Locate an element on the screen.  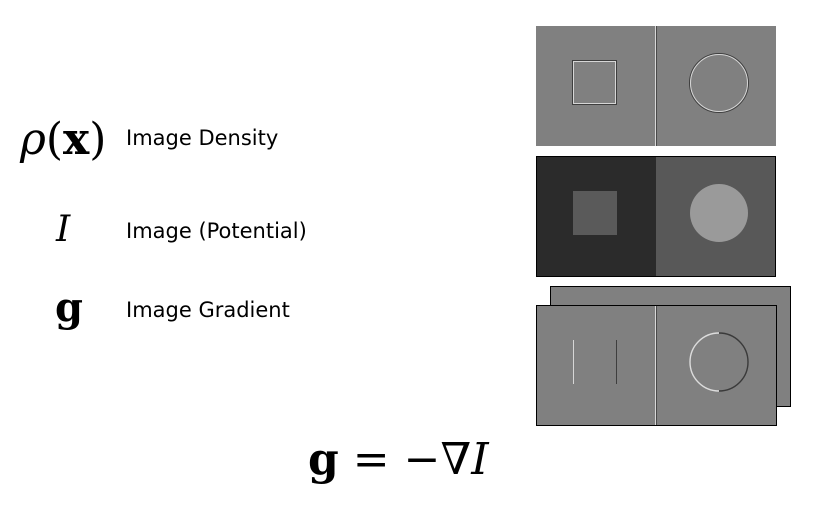
image-gradient-label: Image Gradient is located at coordinates (208, 310).